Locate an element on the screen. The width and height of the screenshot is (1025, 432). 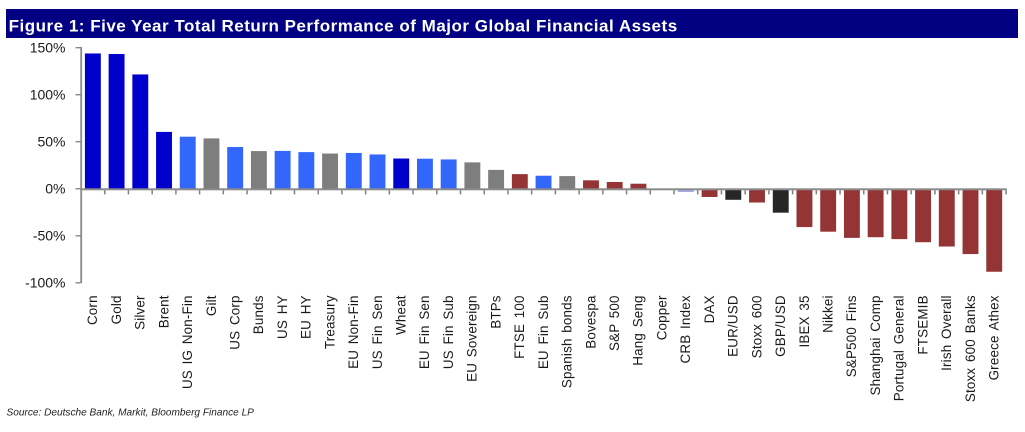
svg-text: DAX is located at coordinates (709, 309).